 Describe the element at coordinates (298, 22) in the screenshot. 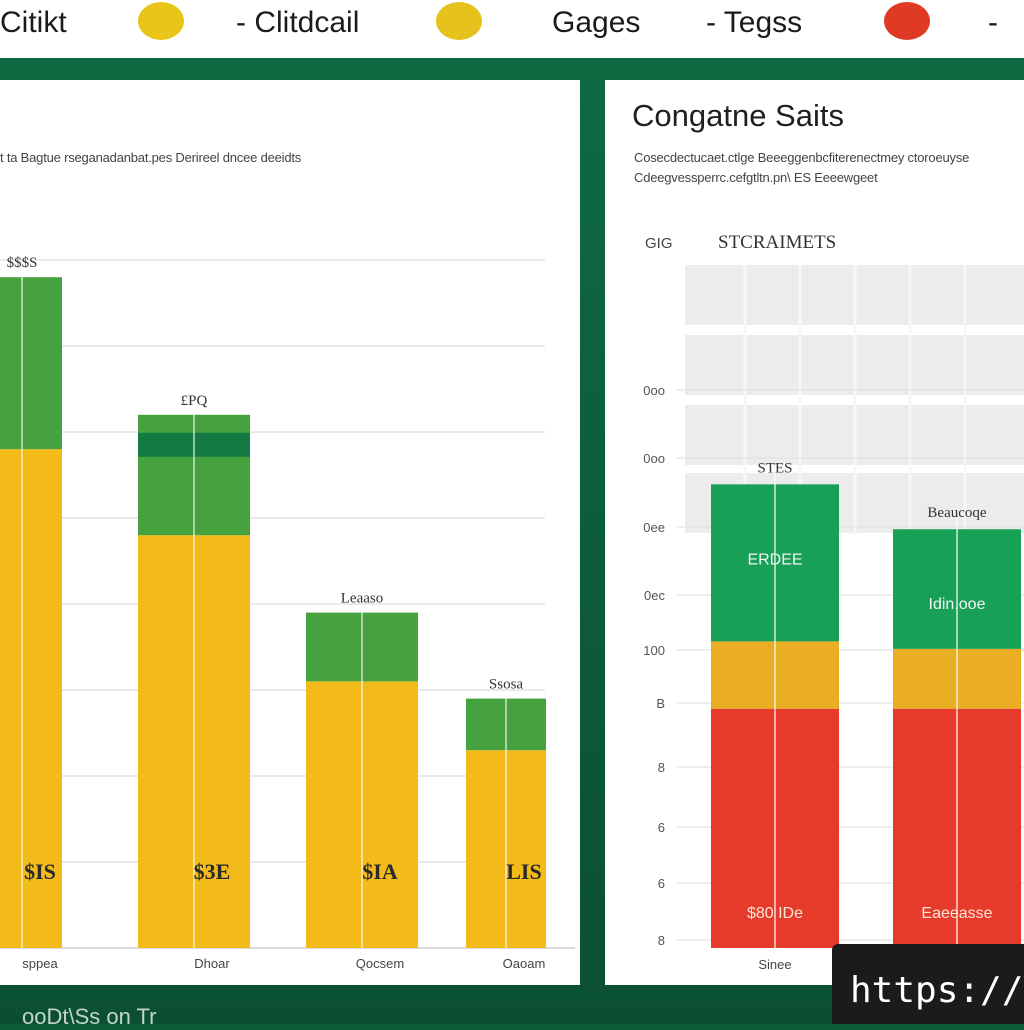

I see `legend-item-2: - Clitdcail` at that location.